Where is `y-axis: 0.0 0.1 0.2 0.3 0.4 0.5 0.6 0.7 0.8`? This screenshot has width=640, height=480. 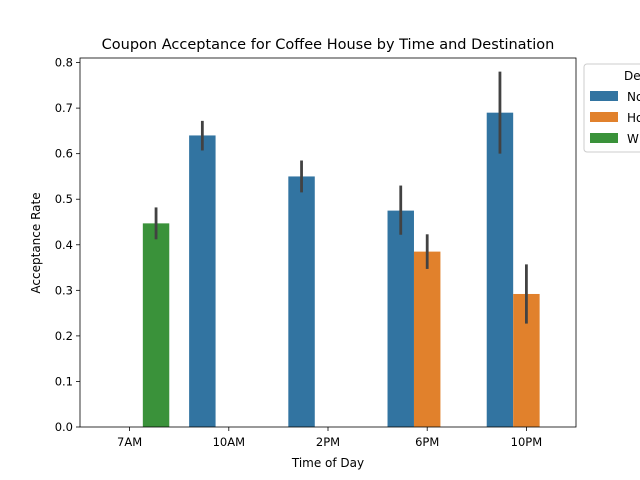
y-axis: 0.0 0.1 0.2 0.3 0.4 0.5 0.6 0.7 0.8 is located at coordinates (67, 245).